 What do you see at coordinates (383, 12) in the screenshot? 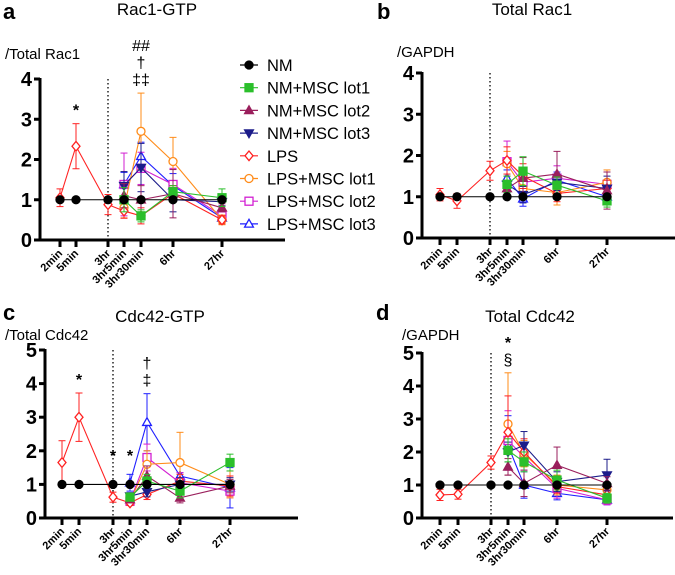
I see `panel-letter-b: b` at bounding box center [383, 12].